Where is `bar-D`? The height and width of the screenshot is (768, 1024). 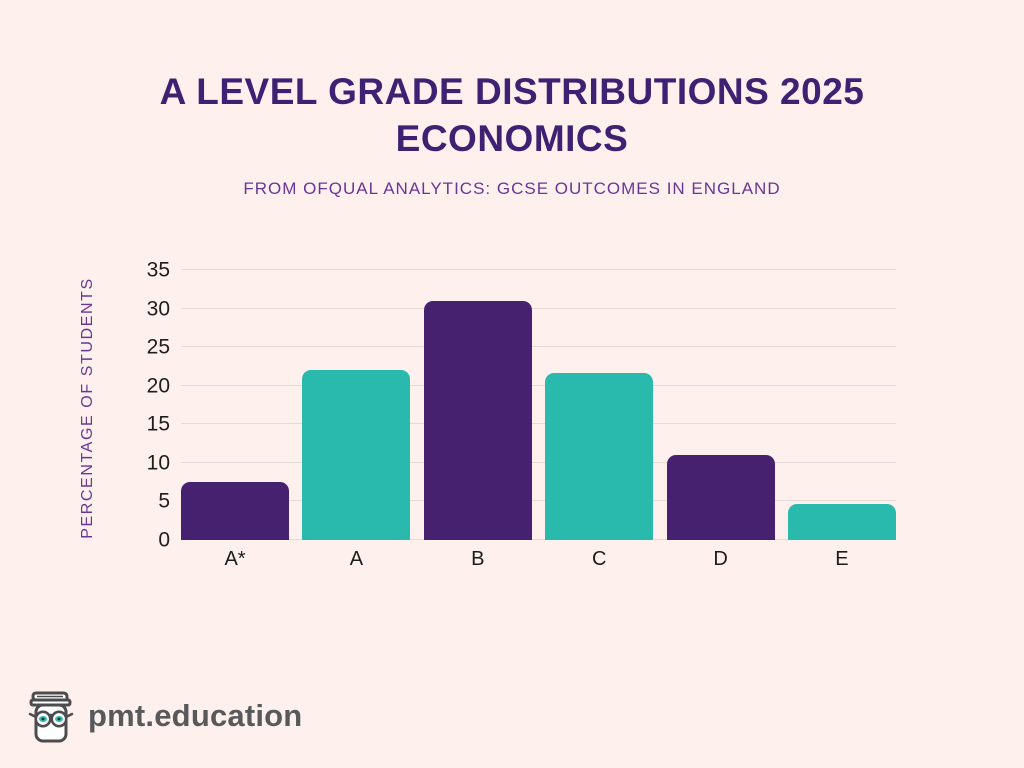 bar-D is located at coordinates (720, 497).